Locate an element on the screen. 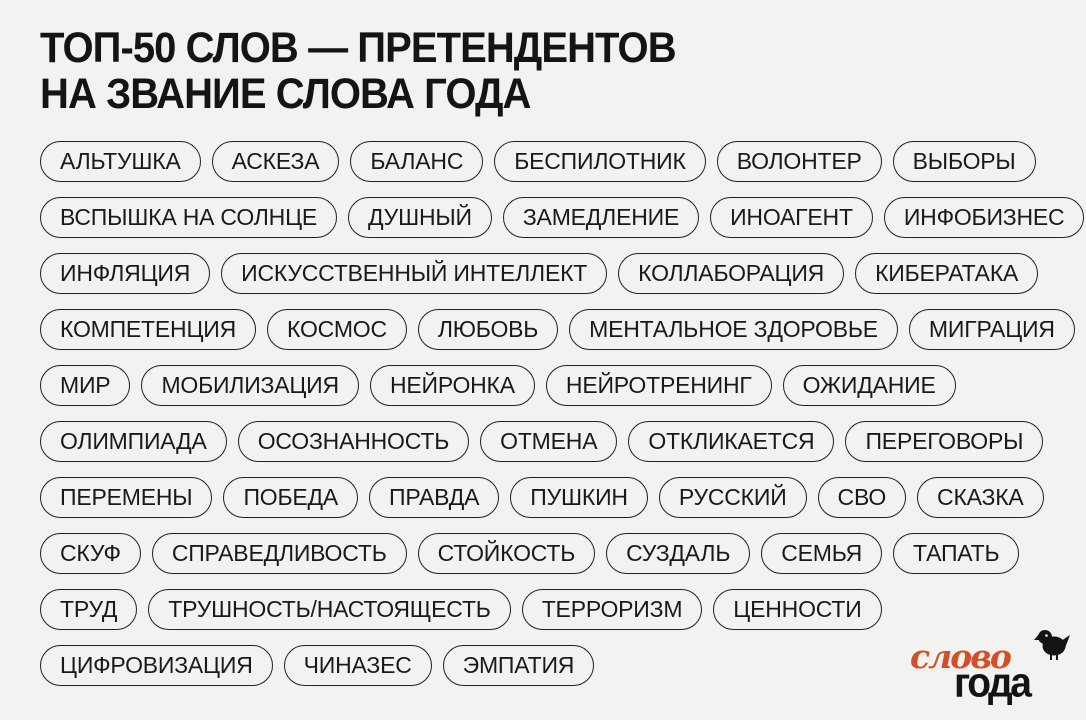  word-pill: ТРУД is located at coordinates (89, 610).